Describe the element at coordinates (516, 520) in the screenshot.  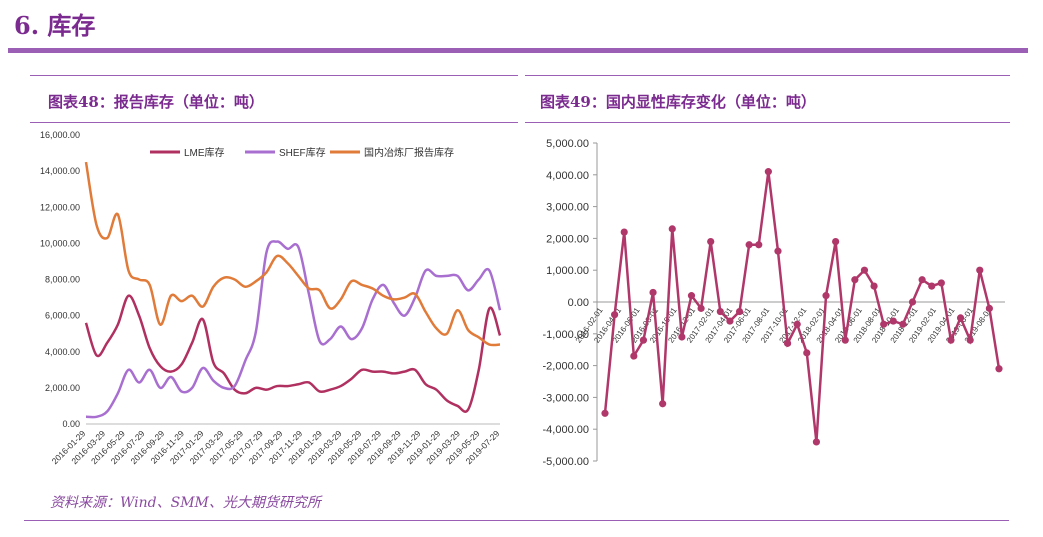
I see `bottom-divider` at that location.